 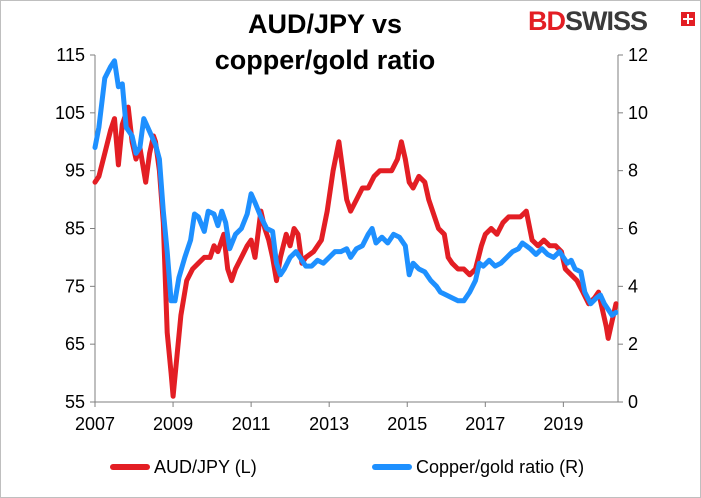 I want to click on y-right-tick-label: 4, so click(x=633, y=286).